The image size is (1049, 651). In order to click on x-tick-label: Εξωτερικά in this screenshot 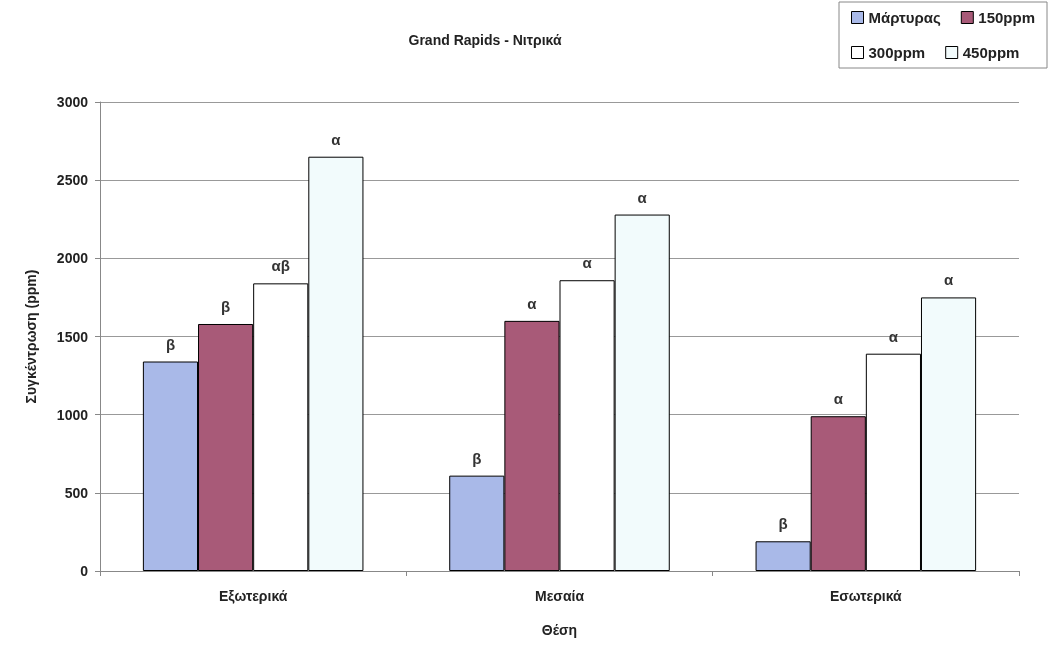, I will do `click(253, 596)`.